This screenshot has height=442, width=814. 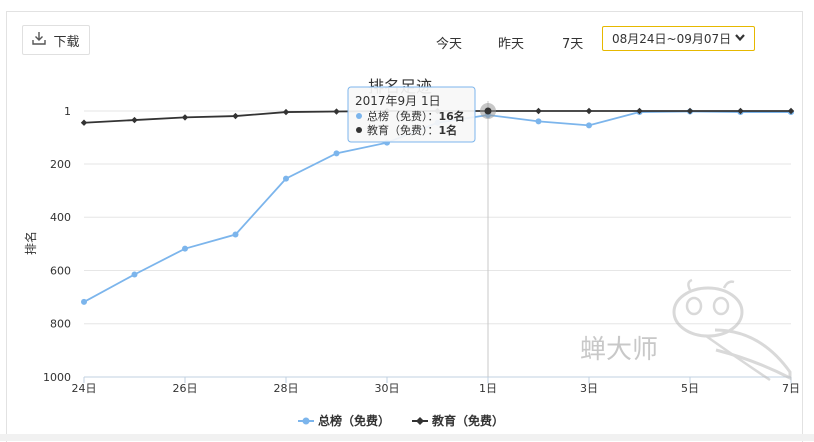 What do you see at coordinates (30, 243) in the screenshot?
I see `y-axis-label: 排名` at bounding box center [30, 243].